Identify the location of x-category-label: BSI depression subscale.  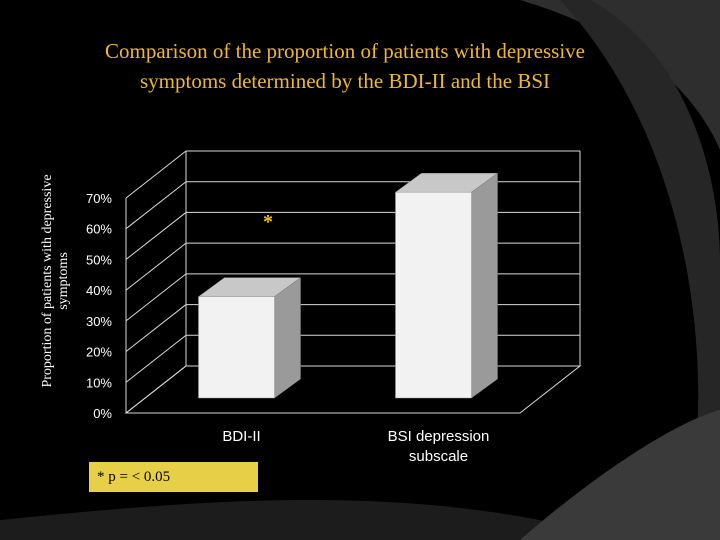
(439, 446).